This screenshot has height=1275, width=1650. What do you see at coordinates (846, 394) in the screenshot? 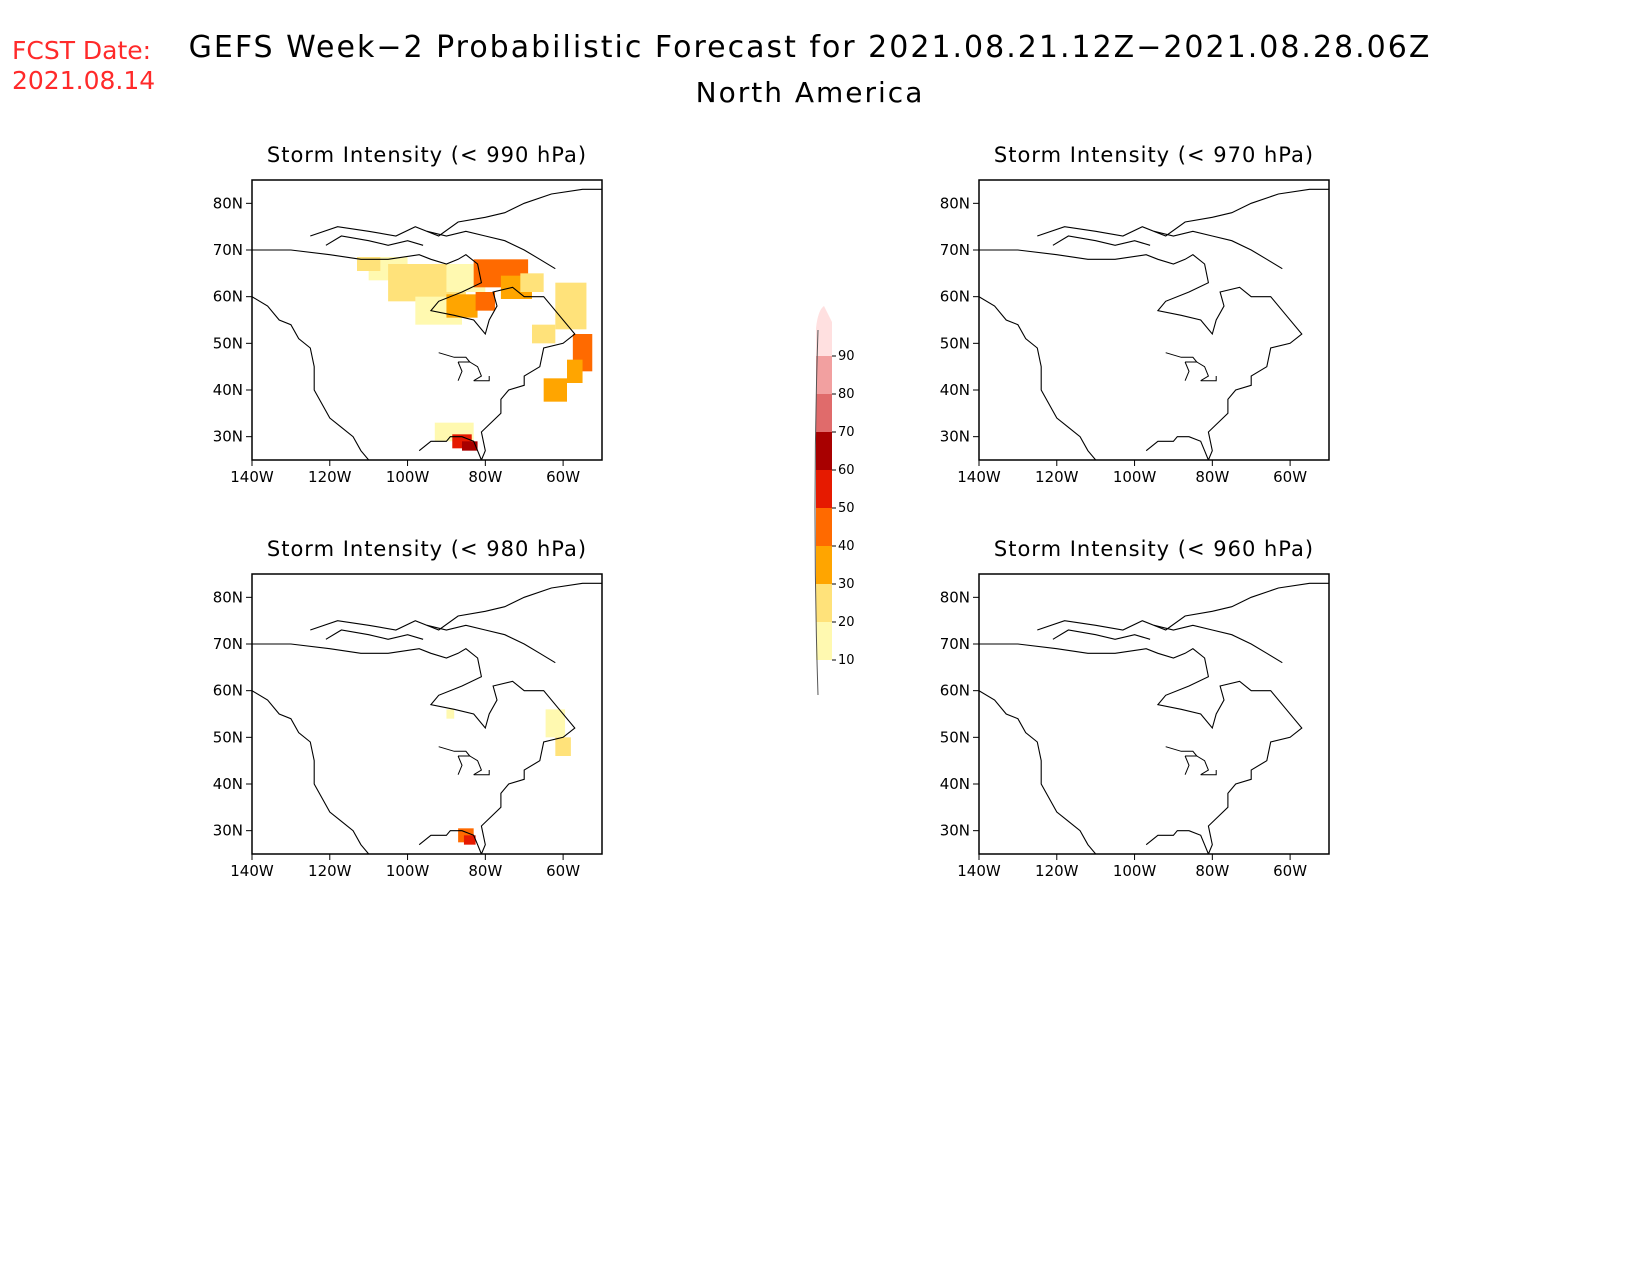
I see `colorbar-label: 80` at bounding box center [846, 394].